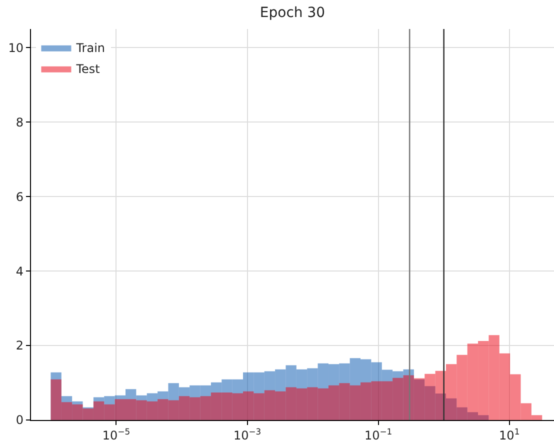 The image size is (554, 442). What do you see at coordinates (247, 434) in the screenshot?
I see `x-tick-label: 10$^{−3}$` at bounding box center [247, 434].